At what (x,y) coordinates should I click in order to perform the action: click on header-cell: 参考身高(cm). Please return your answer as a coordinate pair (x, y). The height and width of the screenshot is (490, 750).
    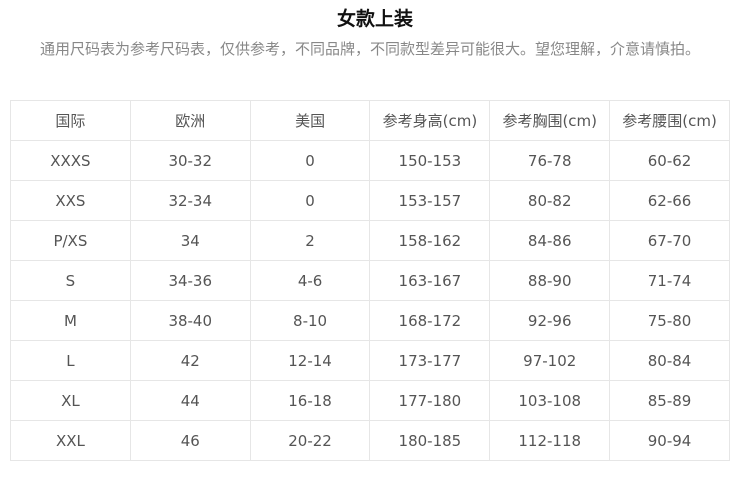
    Looking at the image, I should click on (430, 120).